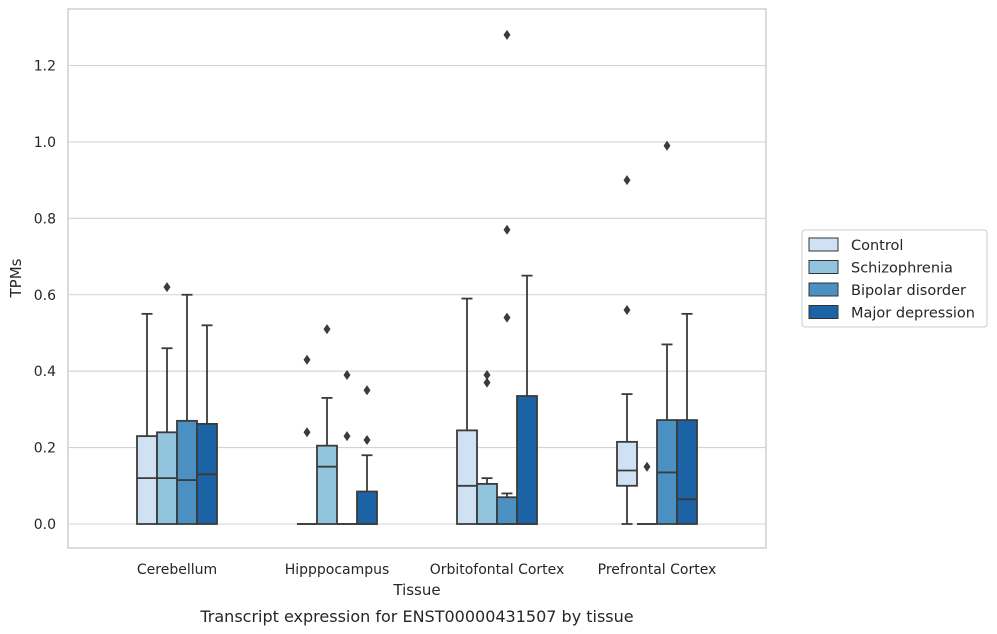  What do you see at coordinates (45, 143) in the screenshot?
I see `y-tick-label: 1.0` at bounding box center [45, 143].